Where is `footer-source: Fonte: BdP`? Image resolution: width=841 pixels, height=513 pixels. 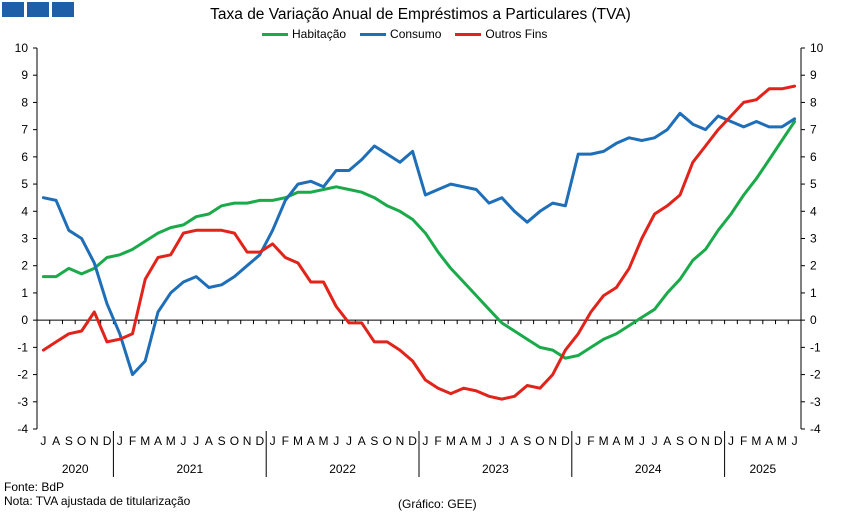
footer-source: Fonte: BdP is located at coordinates (34, 487).